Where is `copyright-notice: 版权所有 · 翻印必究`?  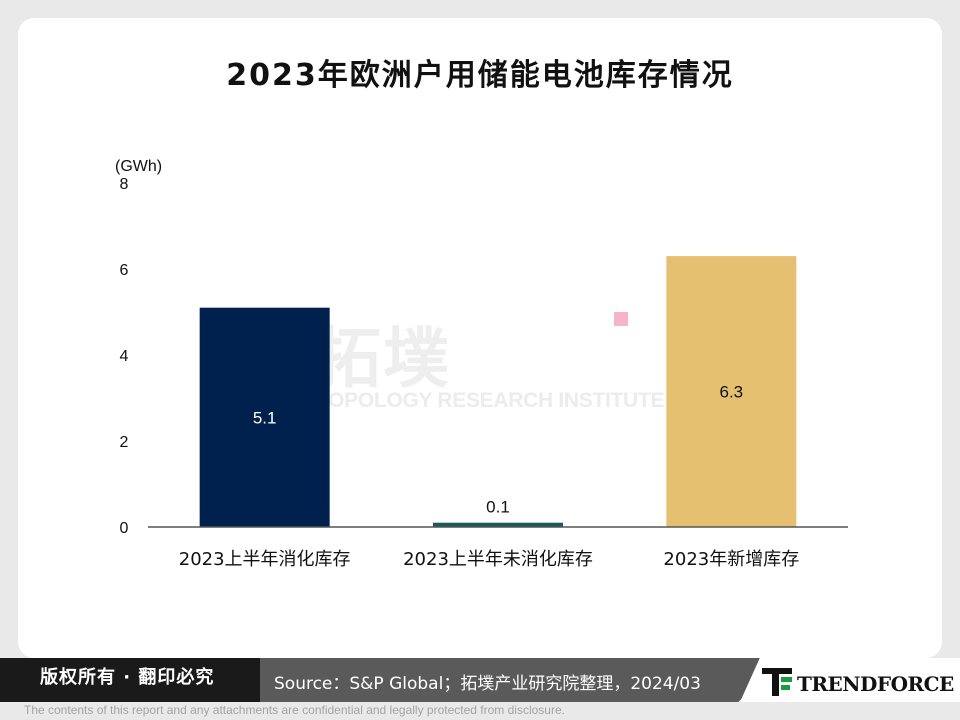
copyright-notice: 版权所有 · 翻印必究 is located at coordinates (135, 680).